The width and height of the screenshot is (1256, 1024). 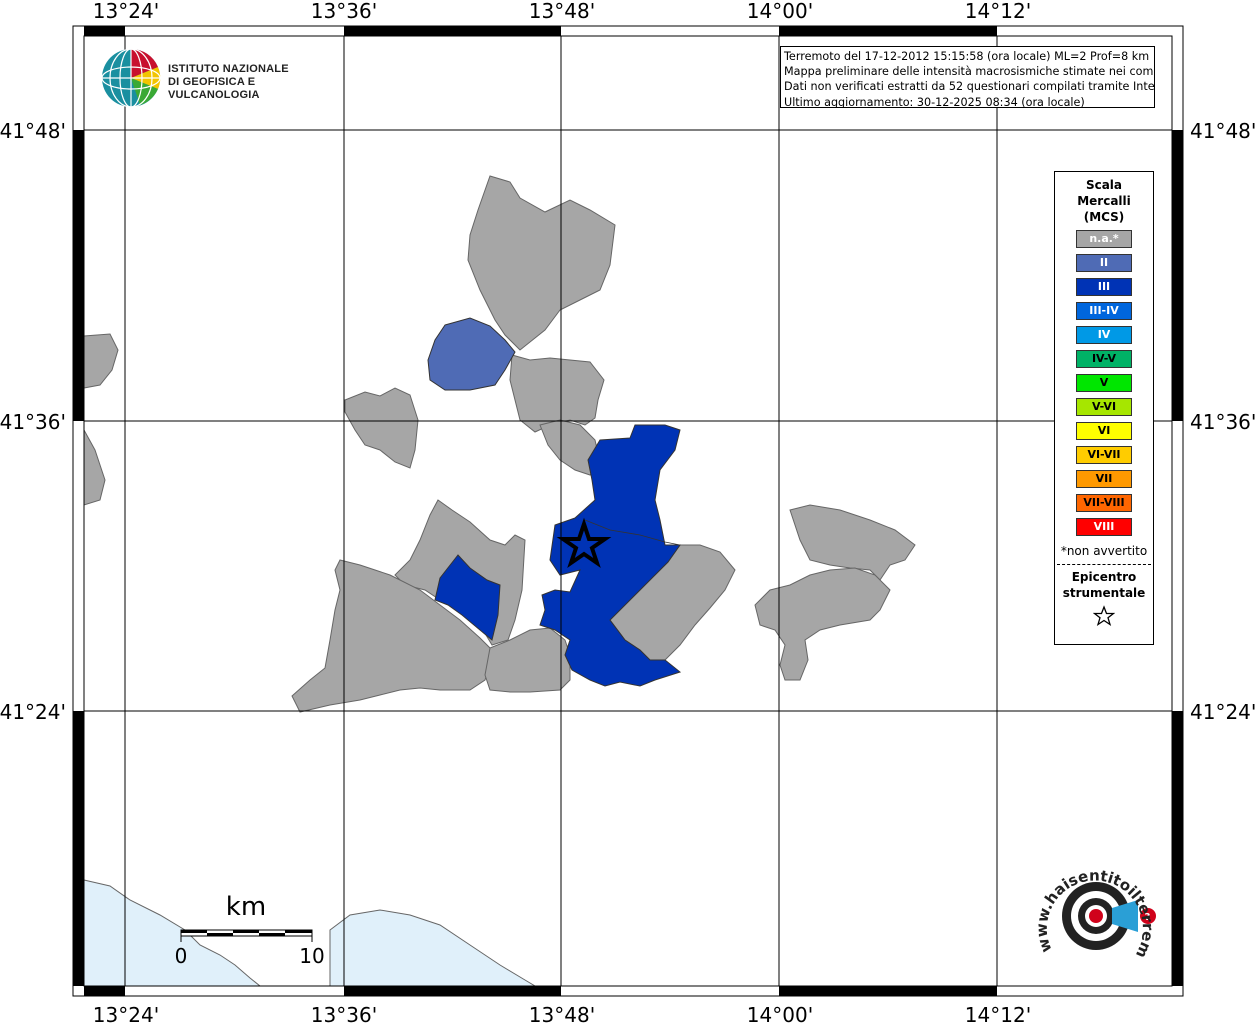 I want to click on legend-swatch: IV, so click(x=1104, y=335).